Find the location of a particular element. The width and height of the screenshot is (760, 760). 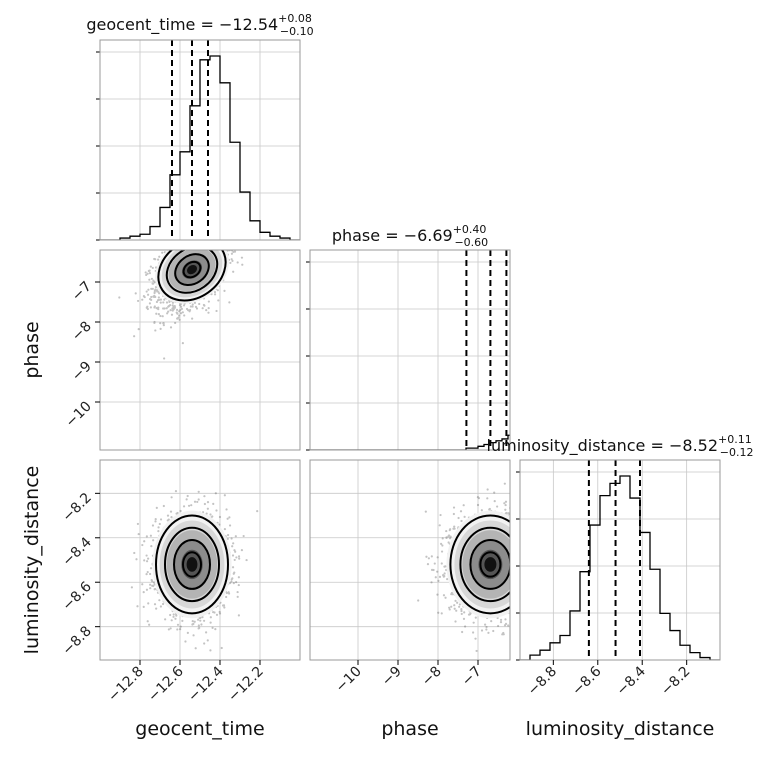

scatter-region is located at coordinates (194, 571).